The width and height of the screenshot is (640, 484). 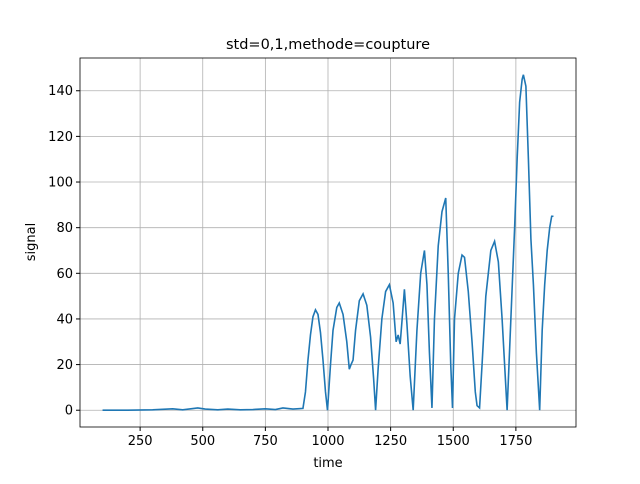 I want to click on y-tick-label: 20, so click(x=64, y=365).